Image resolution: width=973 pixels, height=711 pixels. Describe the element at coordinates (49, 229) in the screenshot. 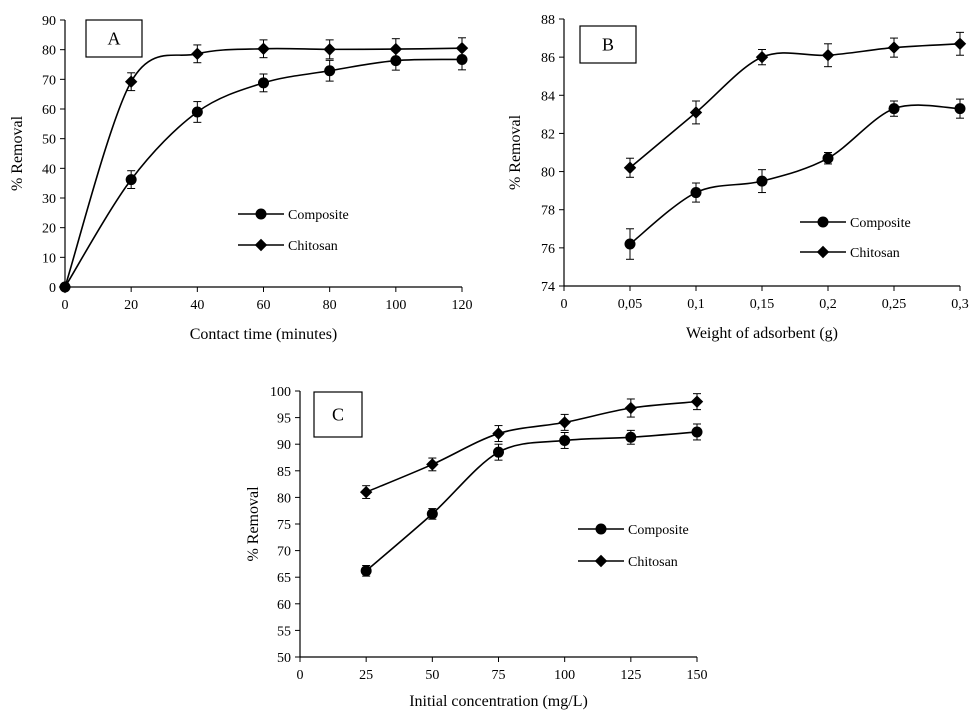

I see `y-tick-label: 20` at that location.